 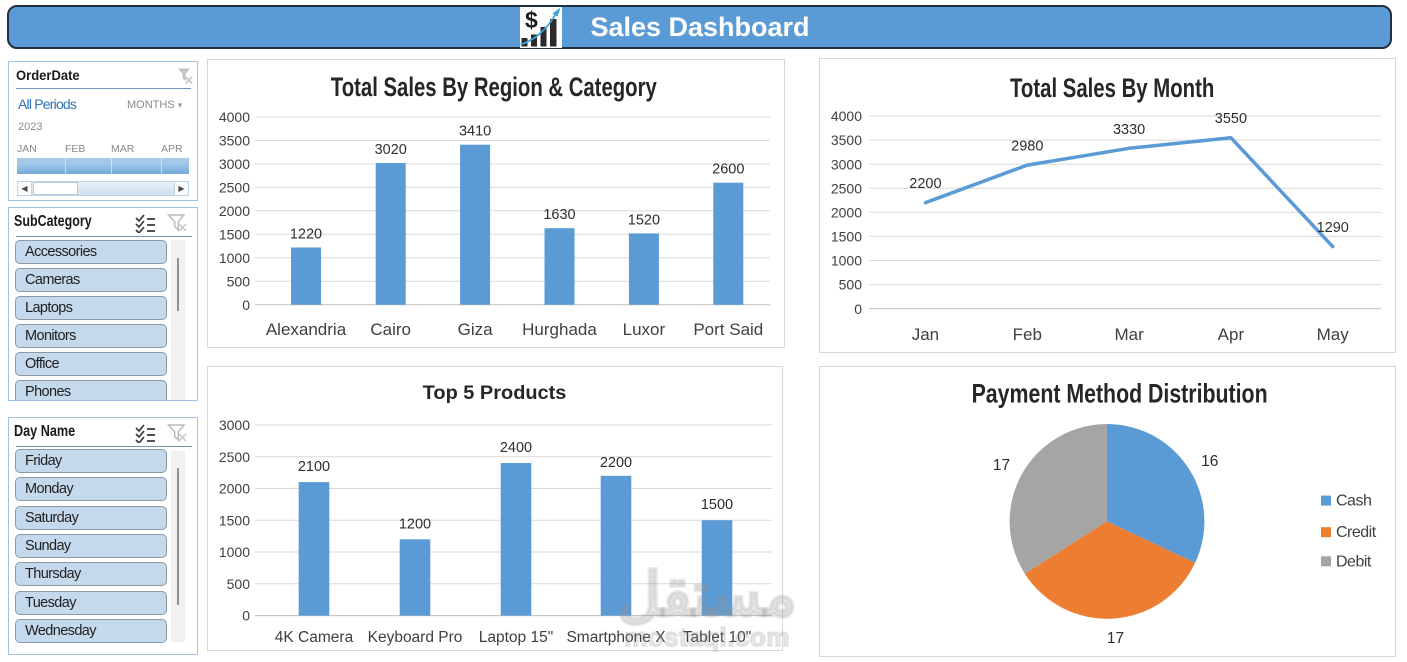 I want to click on svg-text: 2100, so click(x=314, y=467).